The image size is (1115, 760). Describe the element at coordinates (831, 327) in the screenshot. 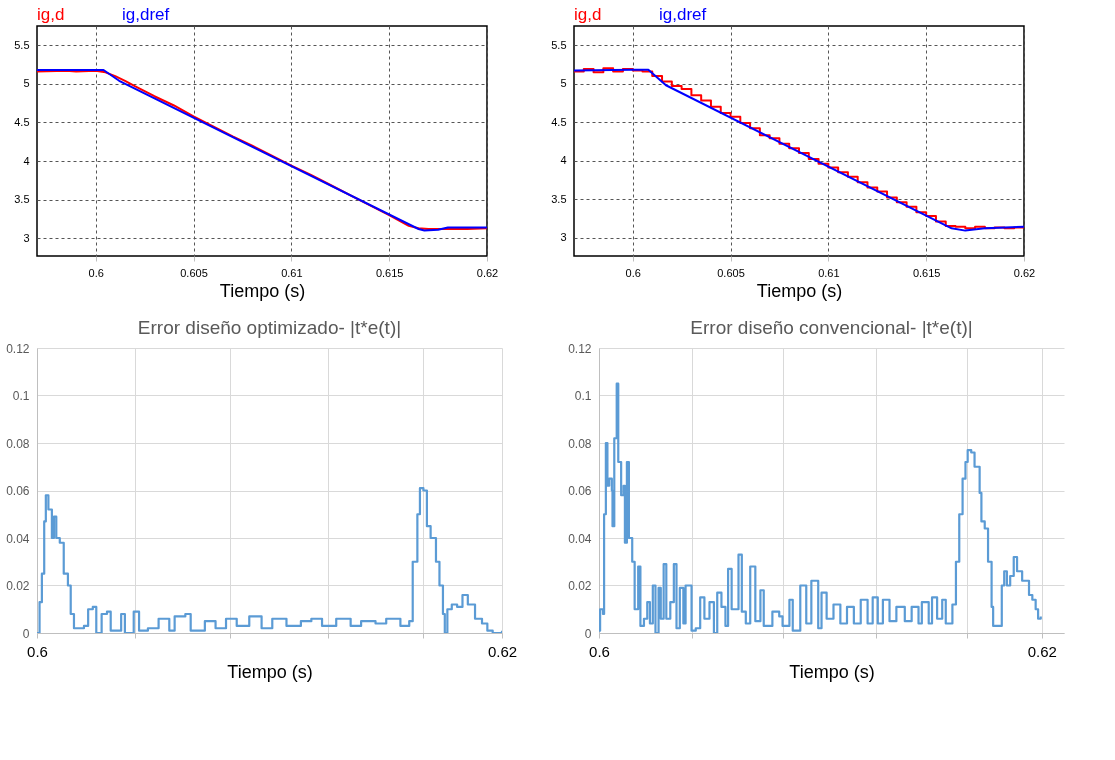

I see `chart-title: Error diseño convencional- |t*e(t)|` at that location.